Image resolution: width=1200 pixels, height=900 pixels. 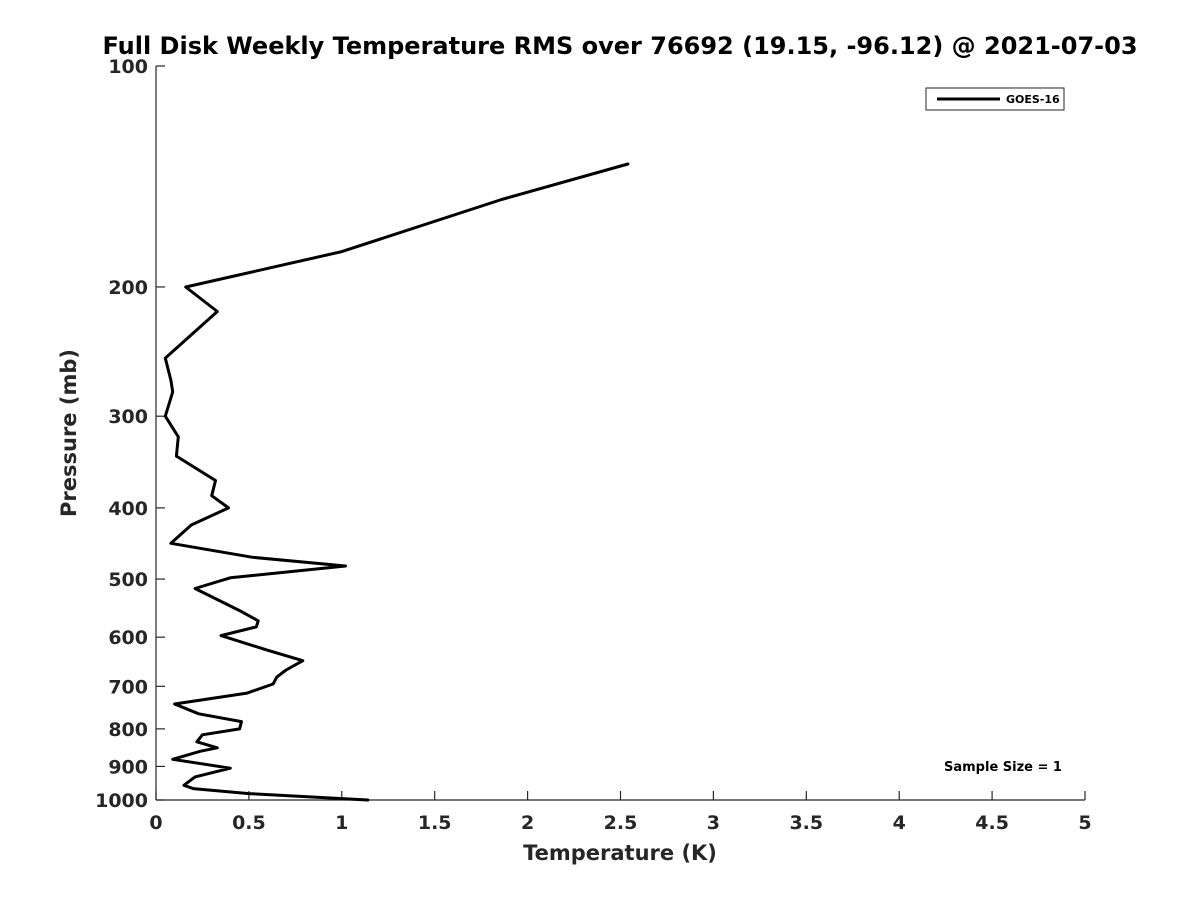 What do you see at coordinates (1003, 767) in the screenshot?
I see `sample-size-annotation: Sample Size = 1` at bounding box center [1003, 767].